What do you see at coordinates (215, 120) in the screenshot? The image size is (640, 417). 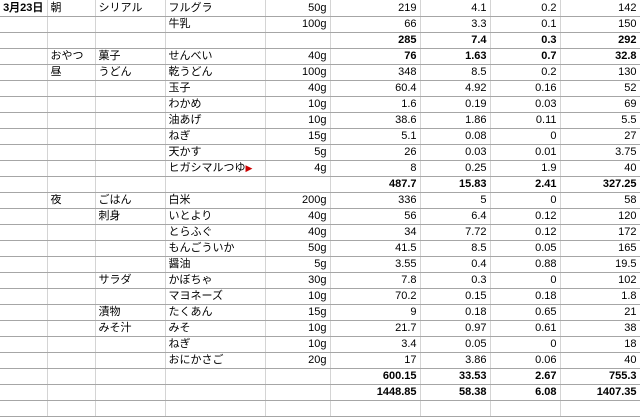 I see `cell-item: 油あげ` at bounding box center [215, 120].